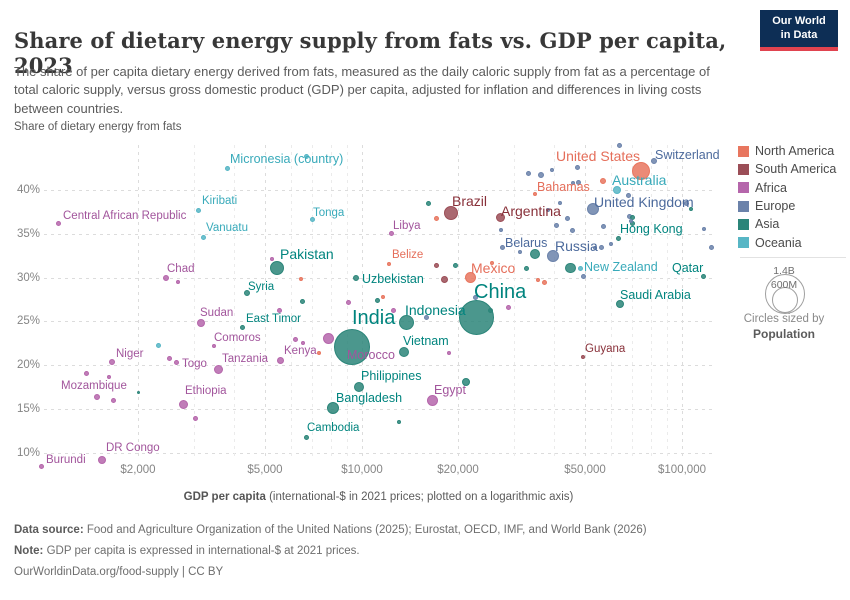 The image size is (850, 600). Describe the element at coordinates (619, 303) in the screenshot. I see `data-point-saudi-arabia` at that location.